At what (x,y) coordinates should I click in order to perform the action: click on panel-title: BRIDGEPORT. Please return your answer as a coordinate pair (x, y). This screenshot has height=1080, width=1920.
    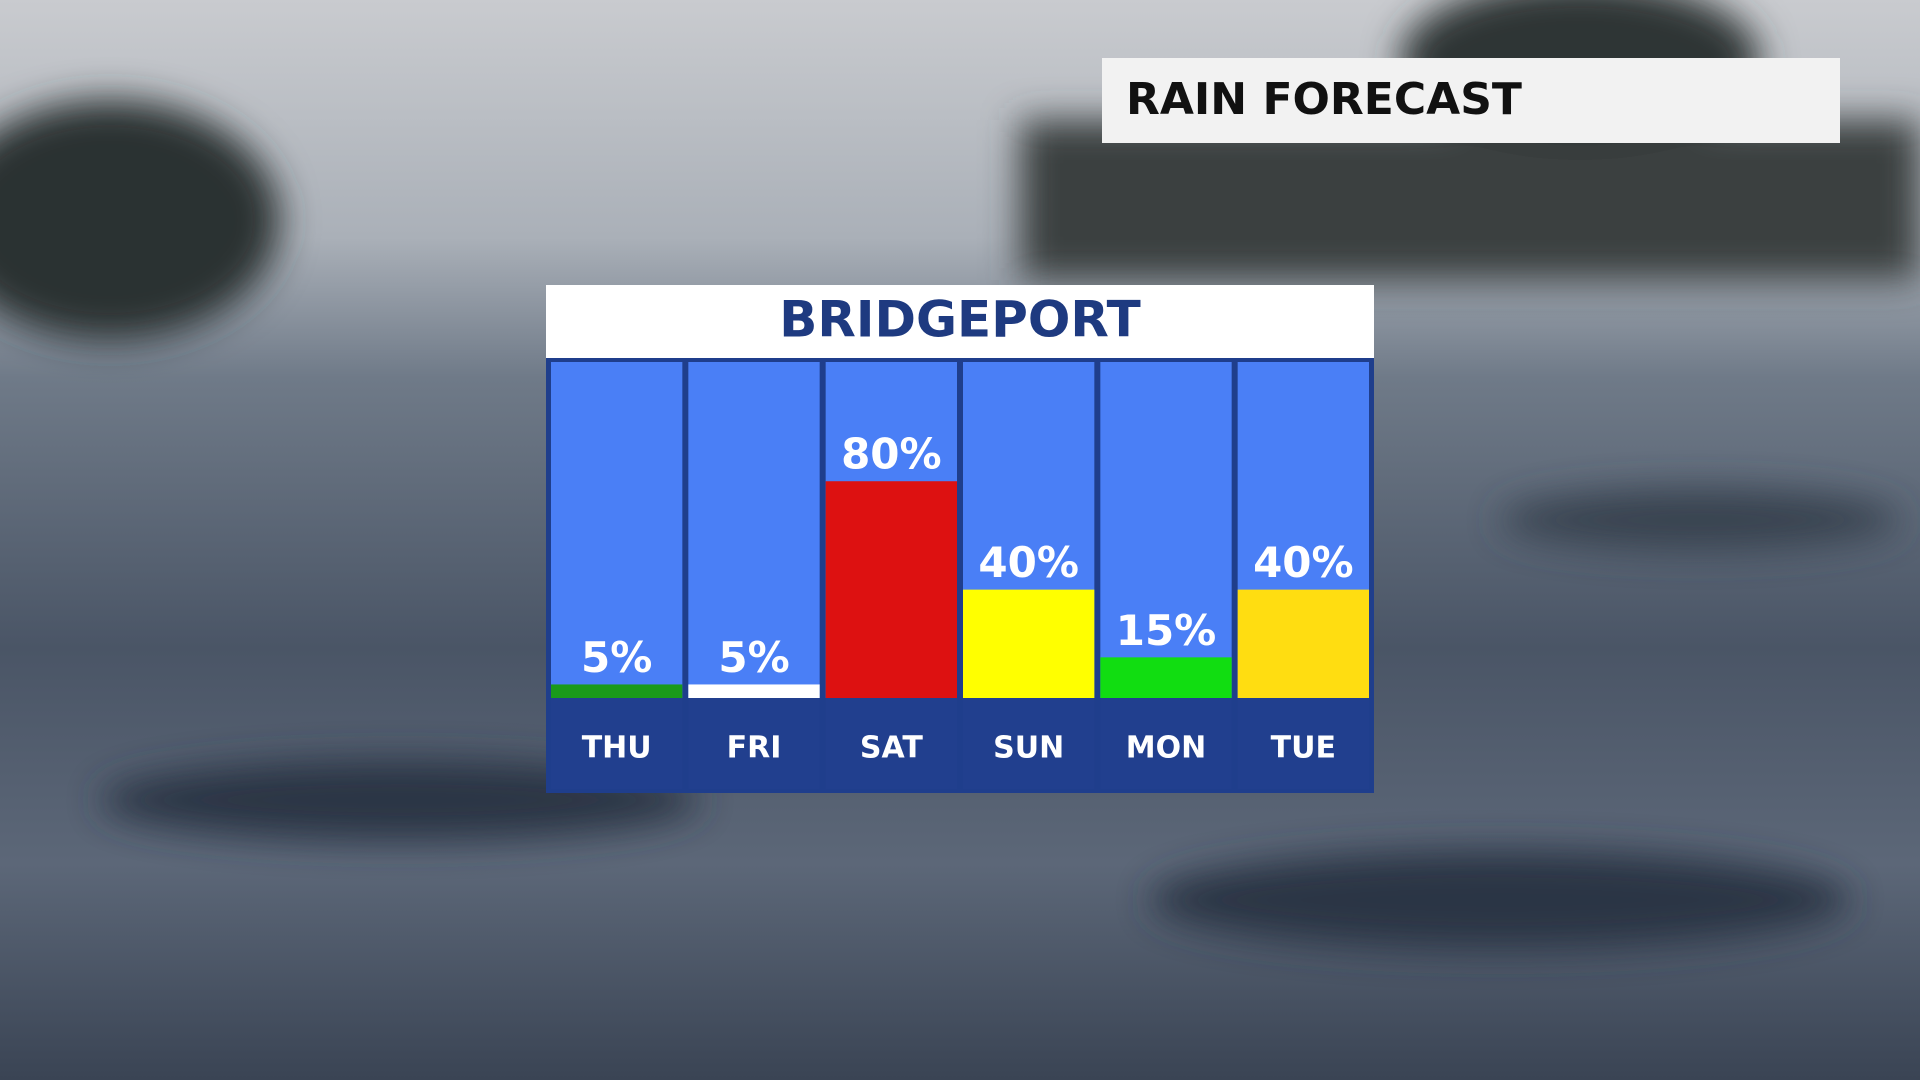
    Looking at the image, I should click on (959, 320).